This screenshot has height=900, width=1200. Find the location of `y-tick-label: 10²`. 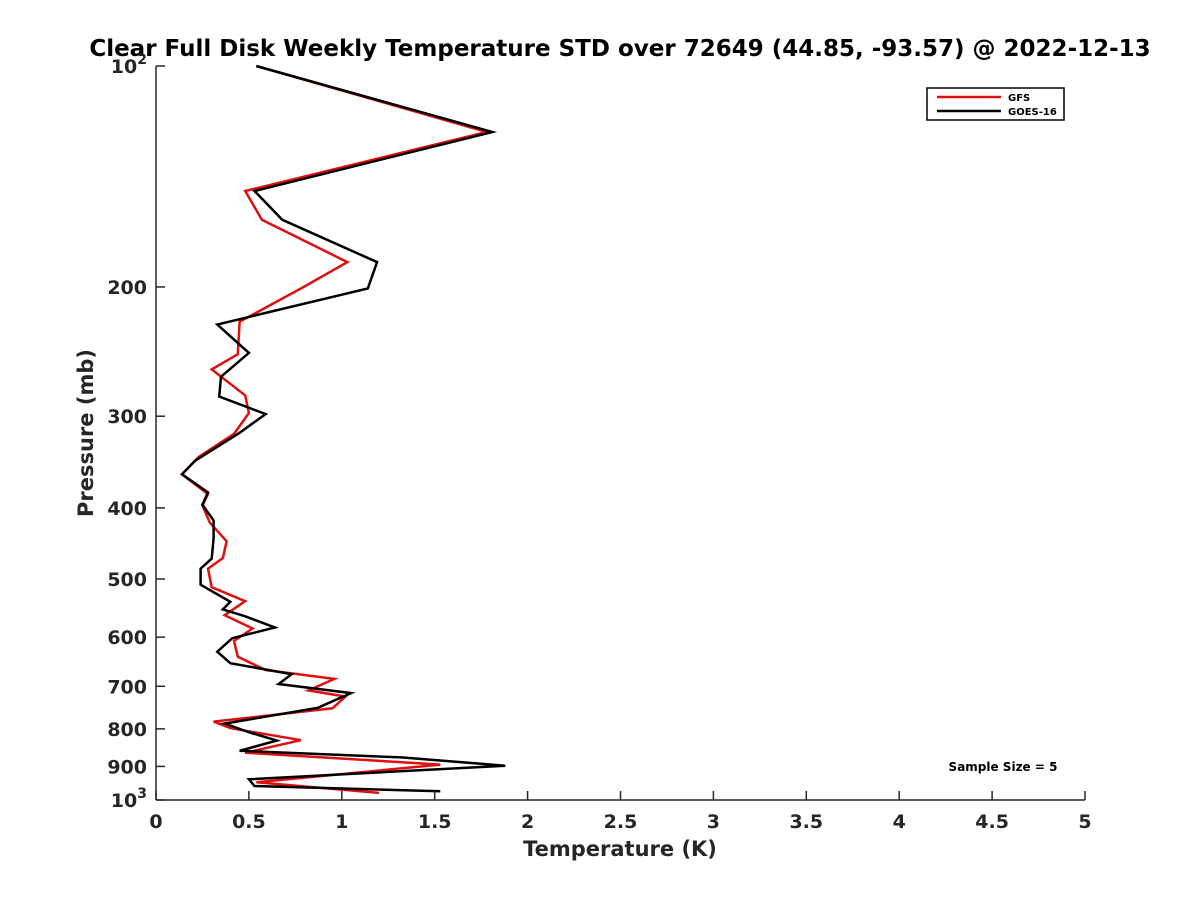

y-tick-label: 10² is located at coordinates (129, 65).